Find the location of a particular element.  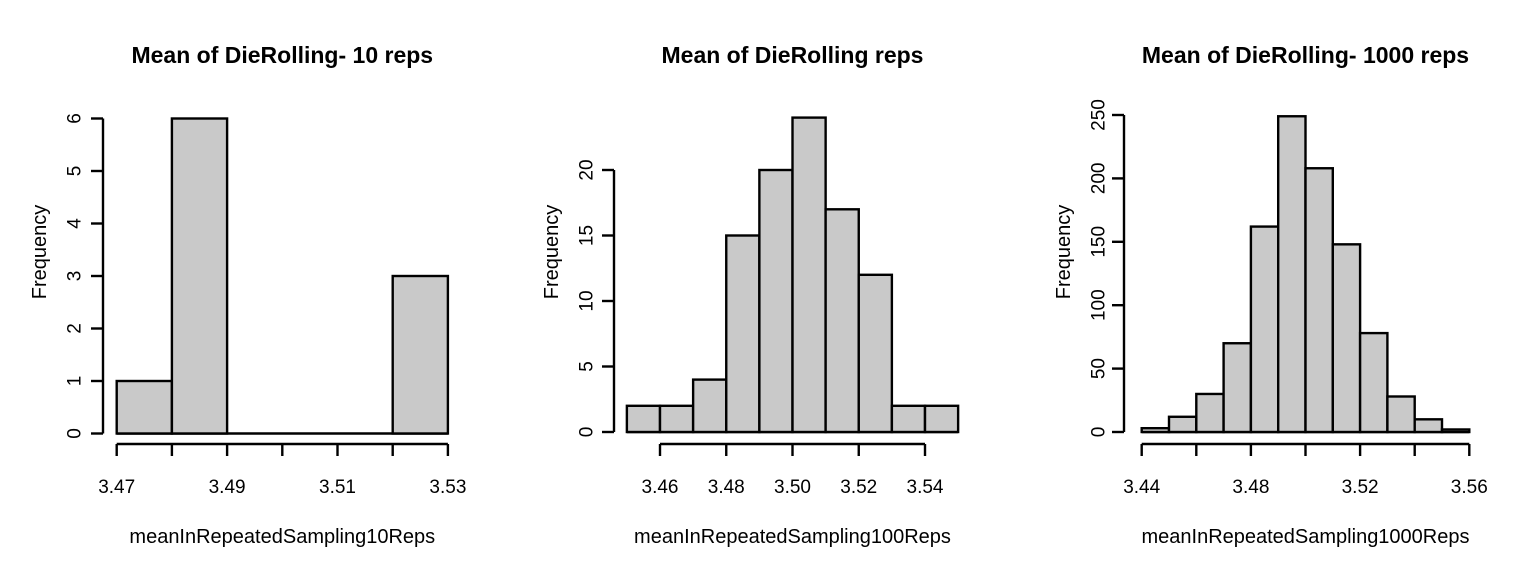

y-tick-label: 3 is located at coordinates (75, 276).